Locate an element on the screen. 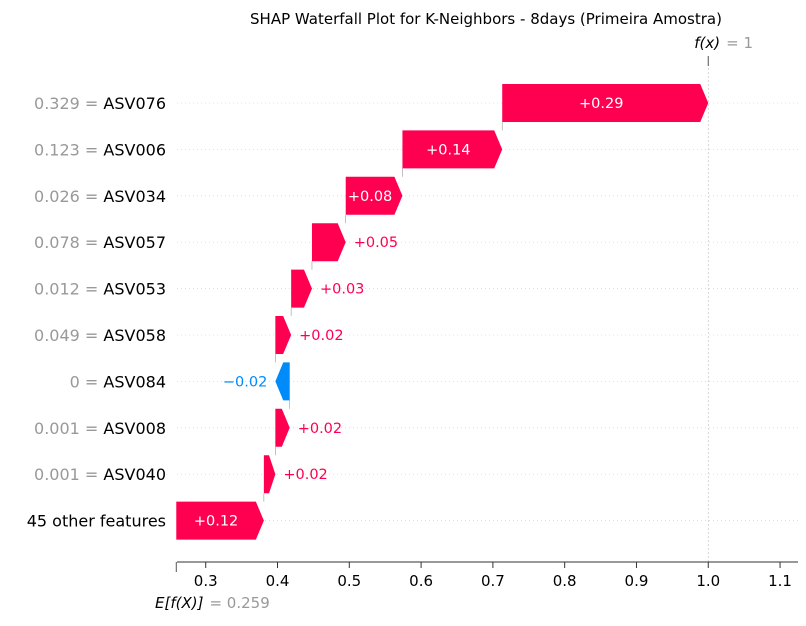 This screenshot has height=626, width=806. bar-asv084 is located at coordinates (282, 381).